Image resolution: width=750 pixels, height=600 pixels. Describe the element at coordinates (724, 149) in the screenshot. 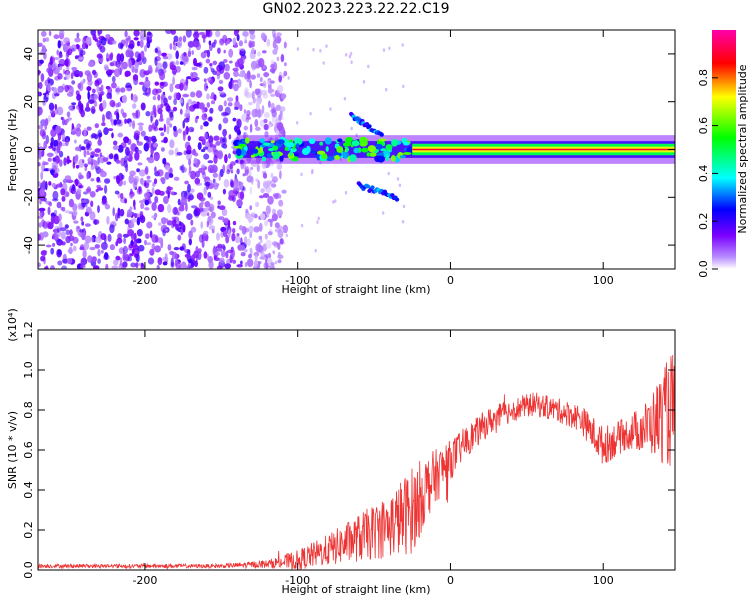

I see `colorbar-gradient` at that location.